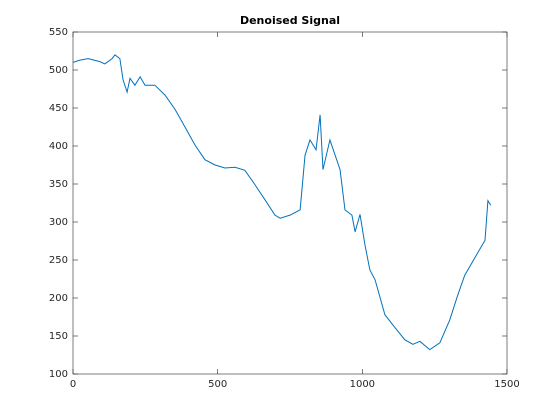 The width and height of the screenshot is (560, 420). Describe the element at coordinates (290, 20) in the screenshot. I see `chart-title: Denoised Signal` at that location.